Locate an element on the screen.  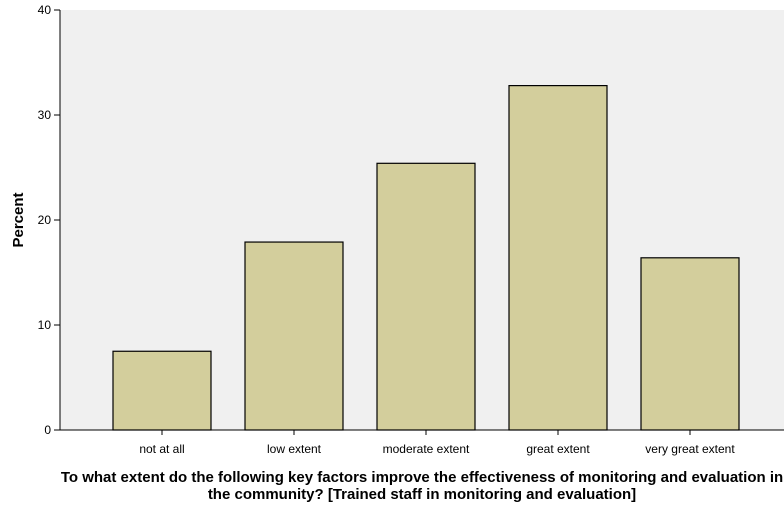
y-tick-label: 0 is located at coordinates (47, 430).